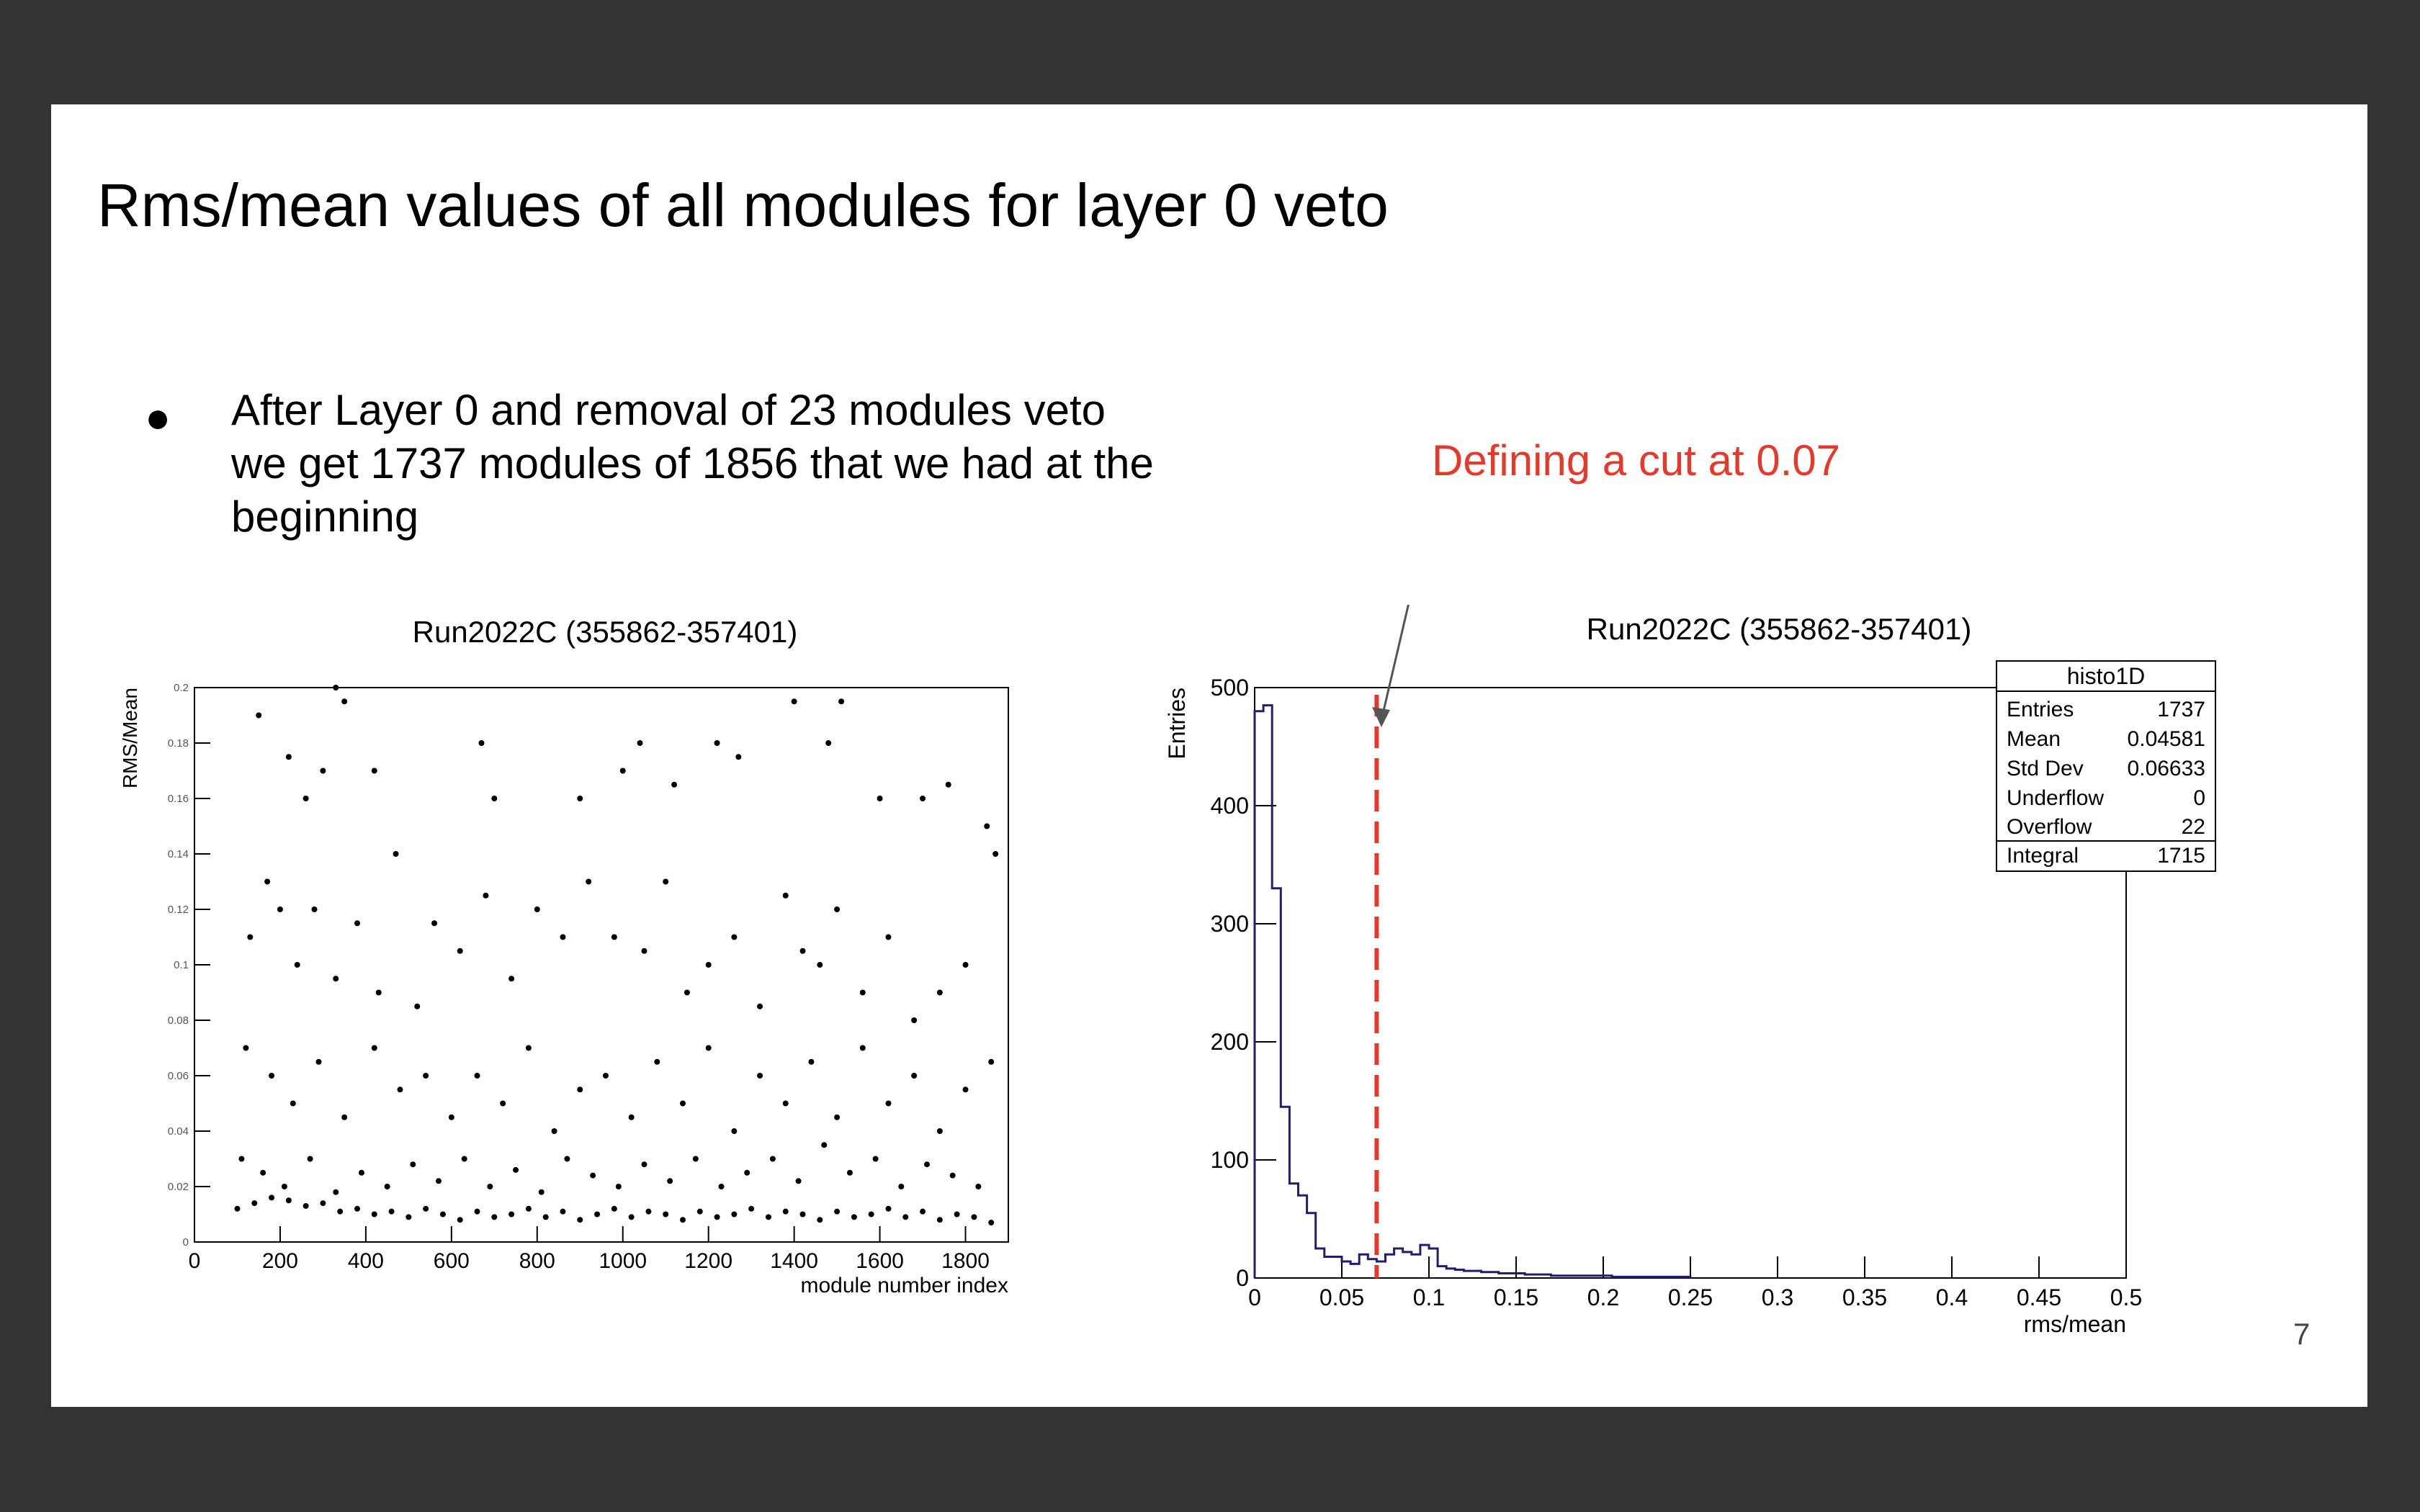 This screenshot has height=1512, width=2420. I want to click on scatter-ylabel: RMS/Mean, so click(130, 738).